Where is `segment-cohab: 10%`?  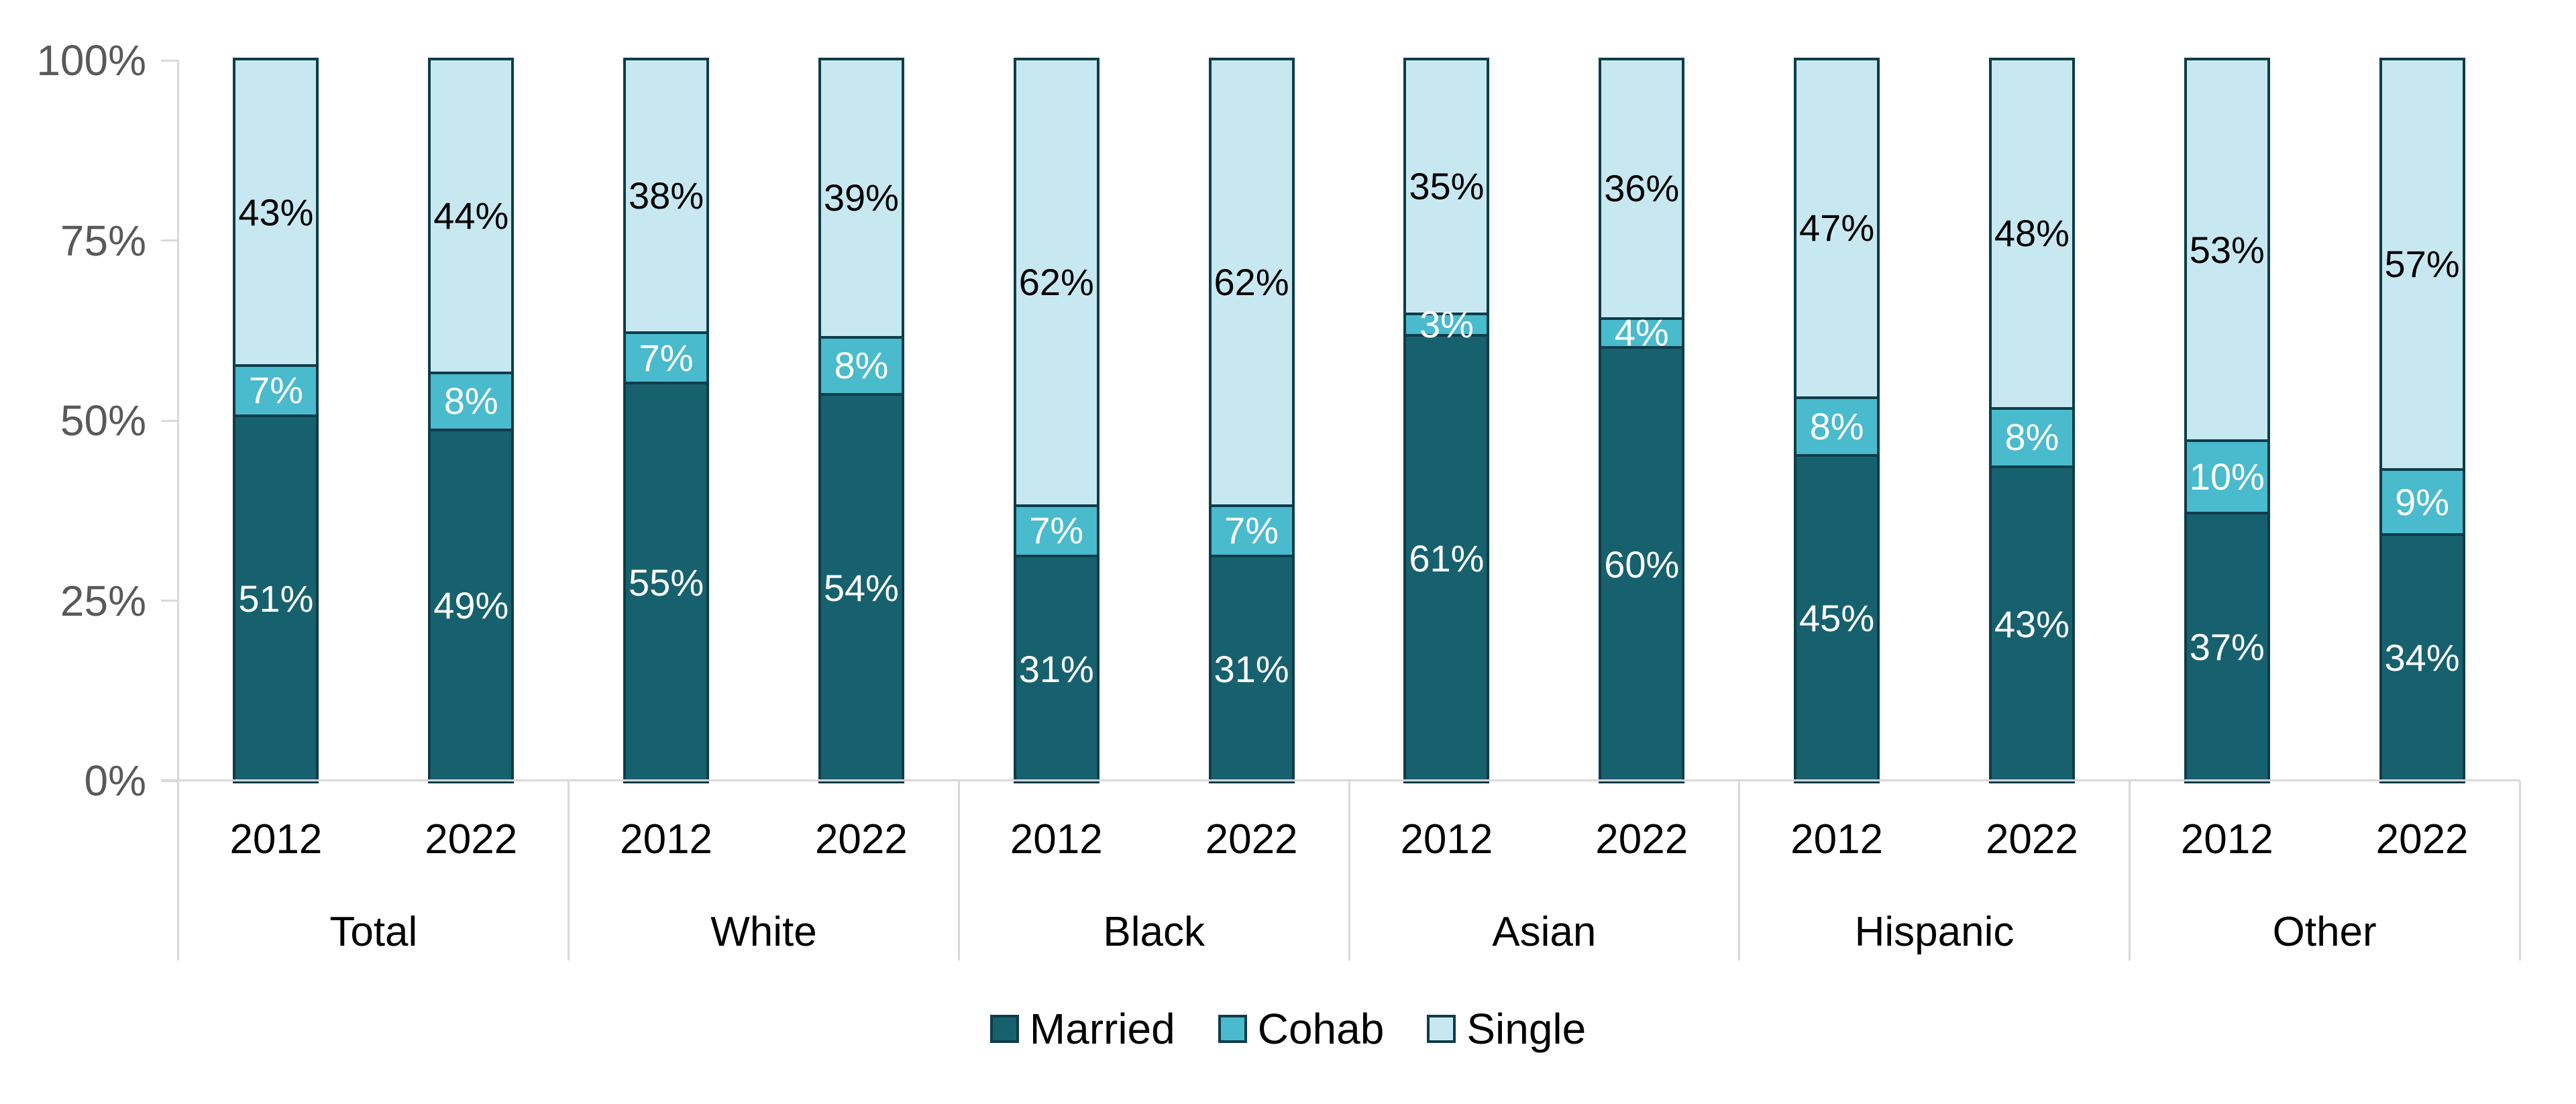
segment-cohab: 10% is located at coordinates (2226, 478).